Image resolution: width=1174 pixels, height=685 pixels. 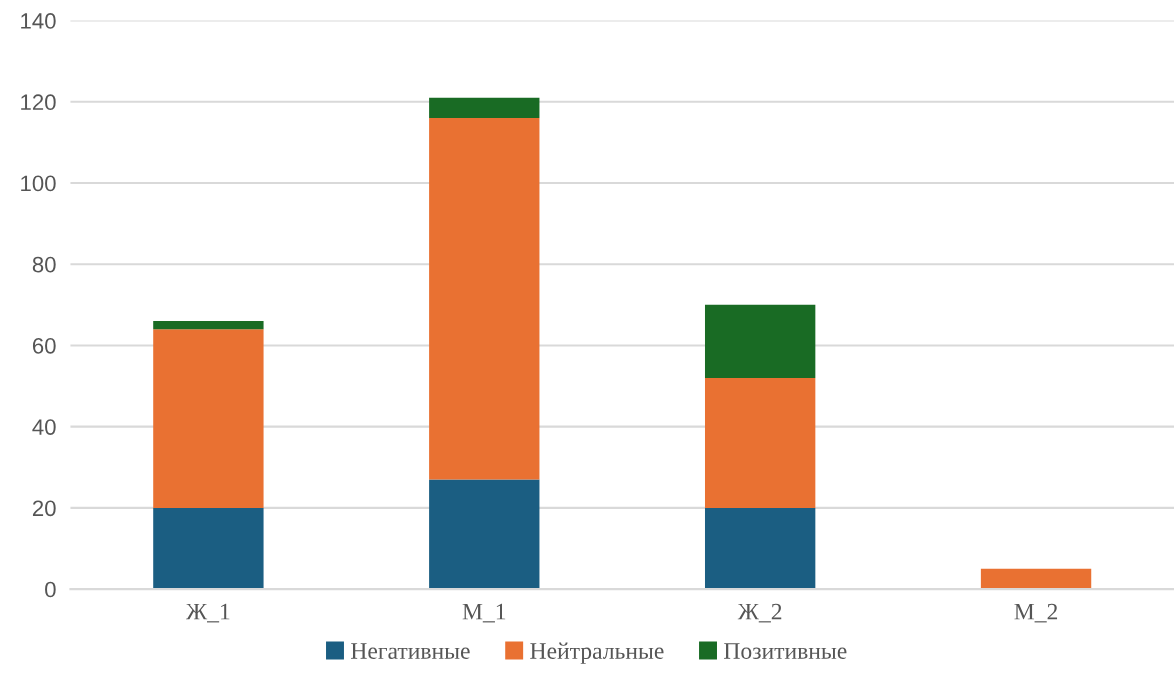 What do you see at coordinates (38, 102) in the screenshot?
I see `y-tick-label: 120` at bounding box center [38, 102].